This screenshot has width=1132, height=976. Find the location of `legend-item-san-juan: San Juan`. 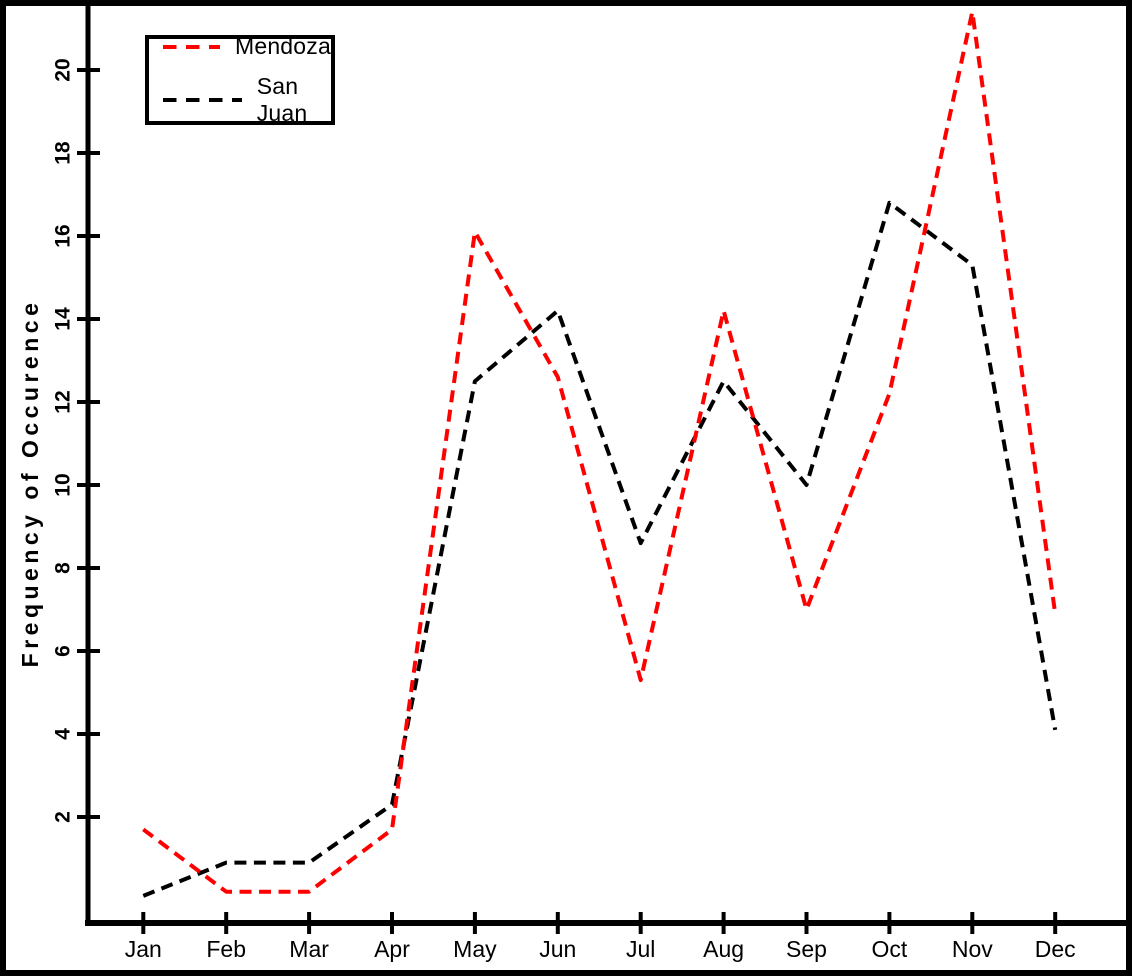

legend-item-san-juan: San Juan is located at coordinates (246, 100).